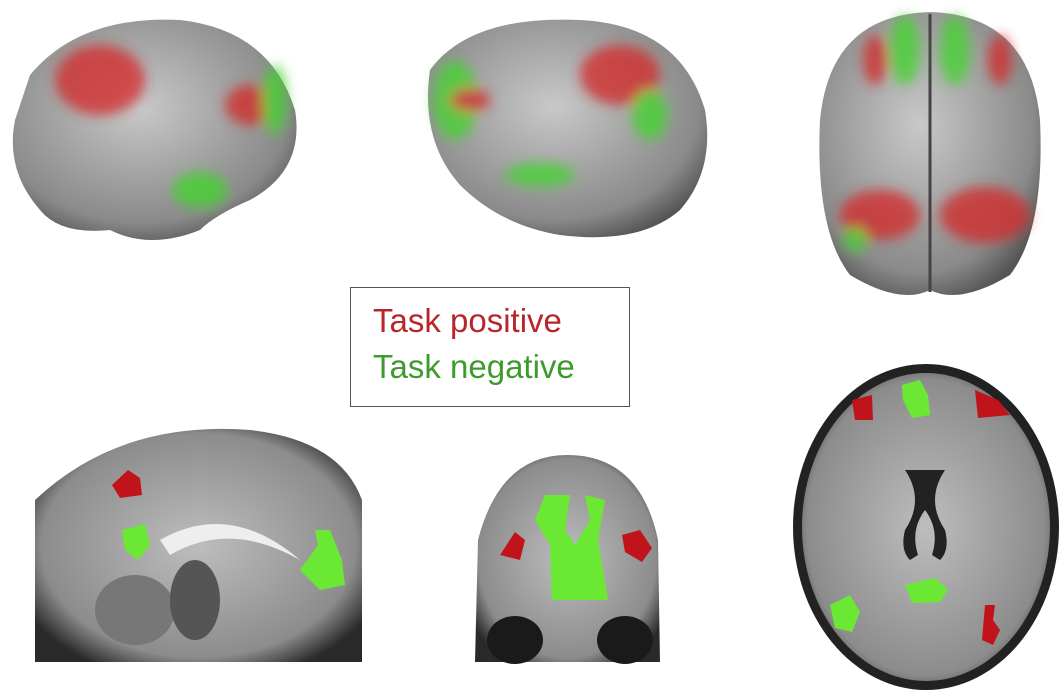  I want to click on legend-item: Task negative, so click(474, 366).